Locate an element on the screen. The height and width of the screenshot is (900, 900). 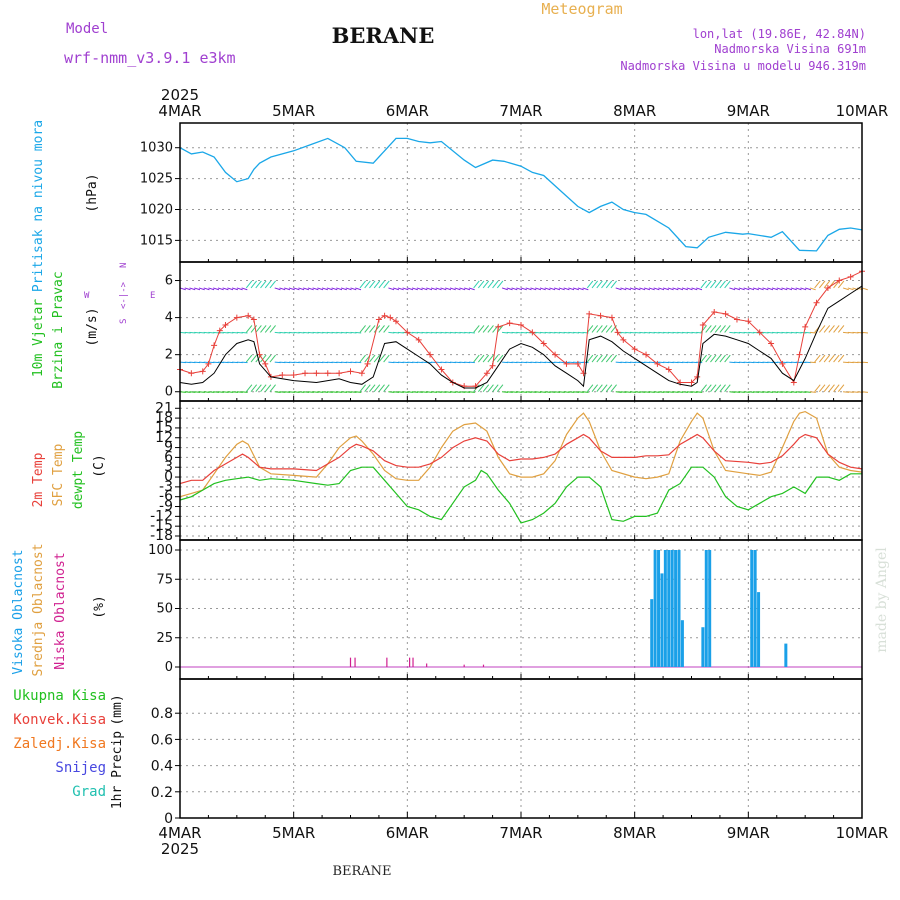
pressure-line is located at coordinates (521, 194).